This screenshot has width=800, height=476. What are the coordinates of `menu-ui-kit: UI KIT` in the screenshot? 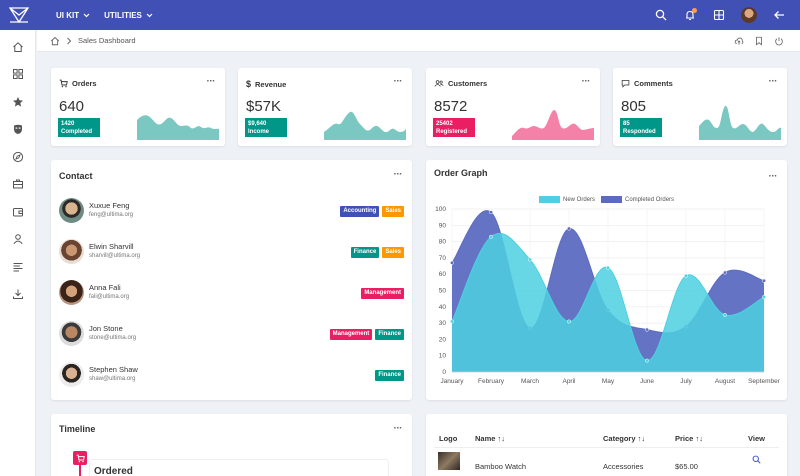 It's located at (73, 15).